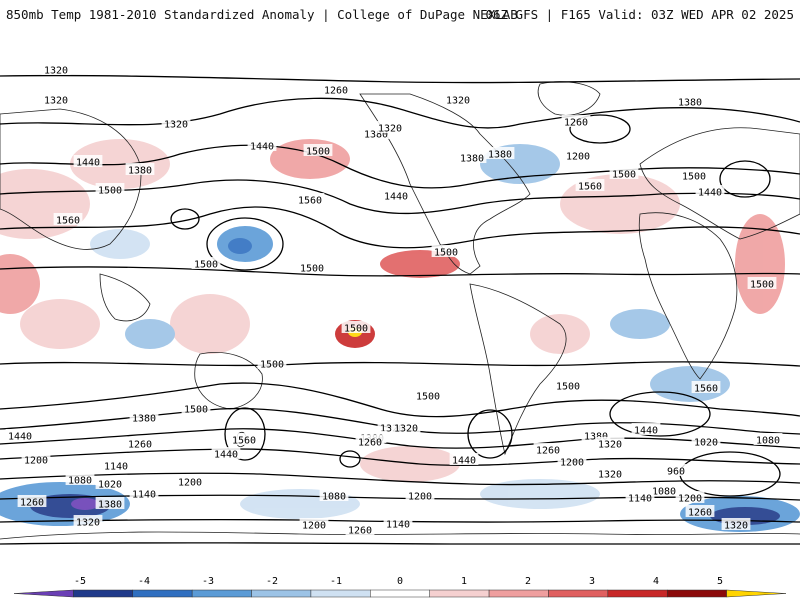 Image resolution: width=800 pixels, height=600 pixels. Describe the element at coordinates (656, 581) in the screenshot. I see `colorbar-tick-label: 4` at that location.